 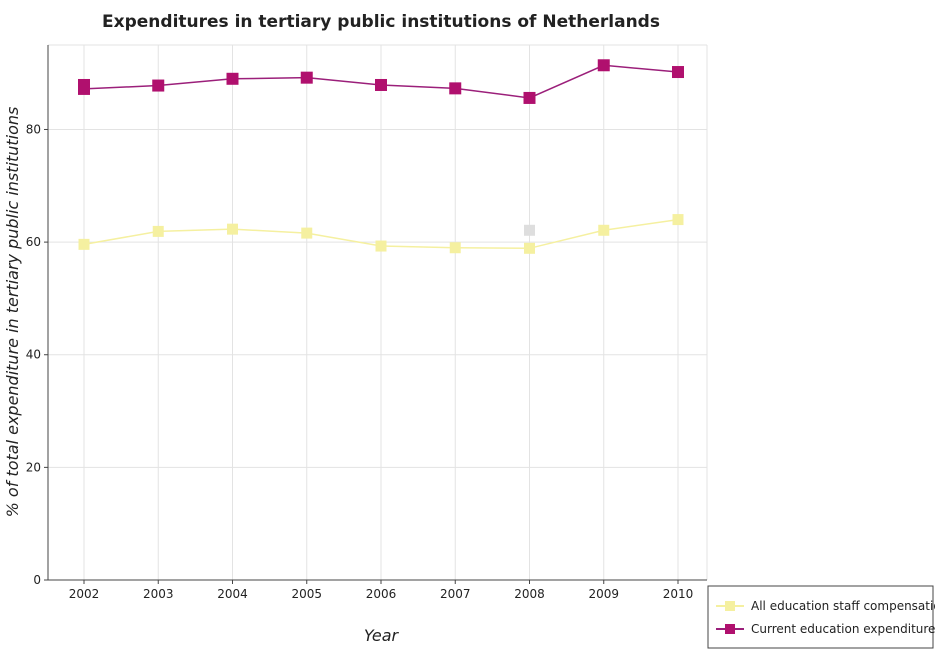 What do you see at coordinates (307, 233) in the screenshot?
I see `series-0-point-2005` at bounding box center [307, 233].